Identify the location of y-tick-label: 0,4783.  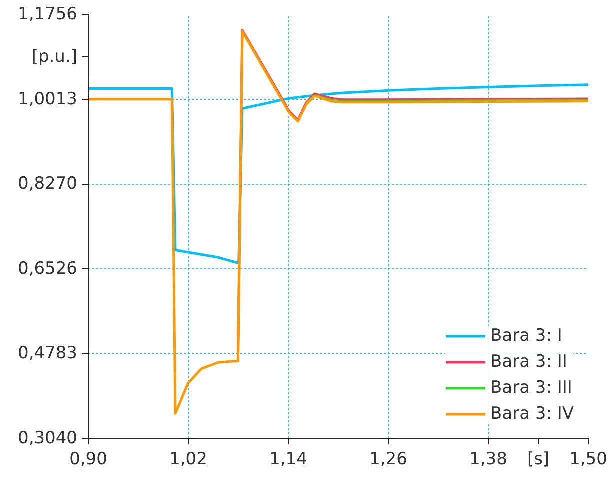
(48, 354).